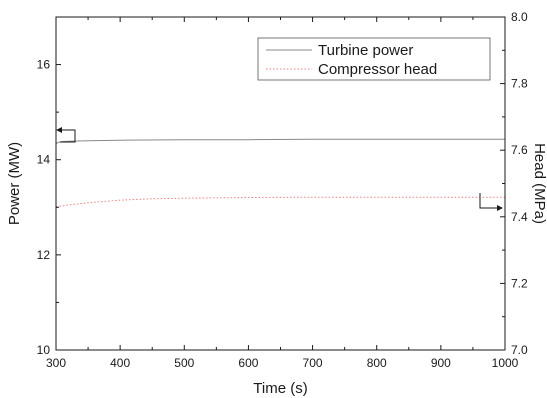 This screenshot has height=398, width=547. Describe the element at coordinates (184, 363) in the screenshot. I see `x-tick-label: 500` at that location.